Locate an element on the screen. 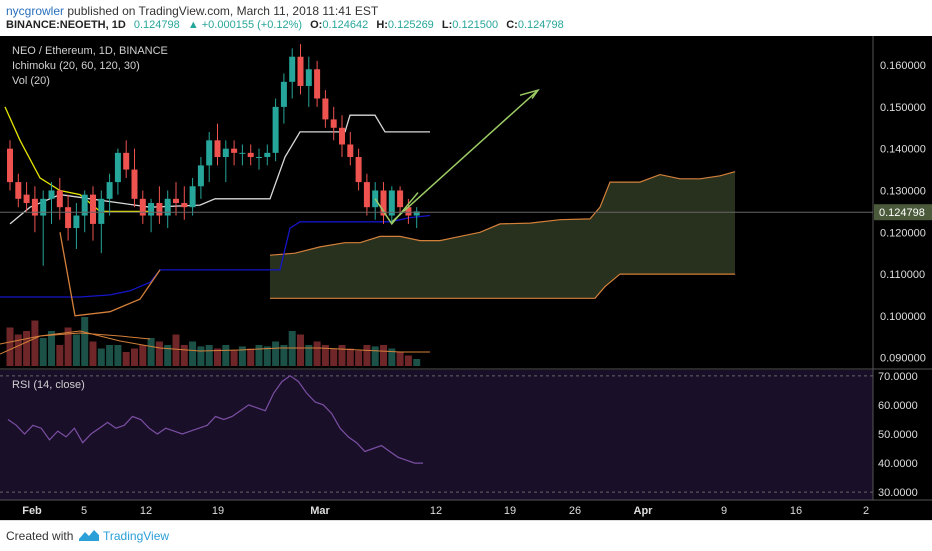 This screenshot has height=551, width=932. price-tick-label: 0.090000 is located at coordinates (903, 359).